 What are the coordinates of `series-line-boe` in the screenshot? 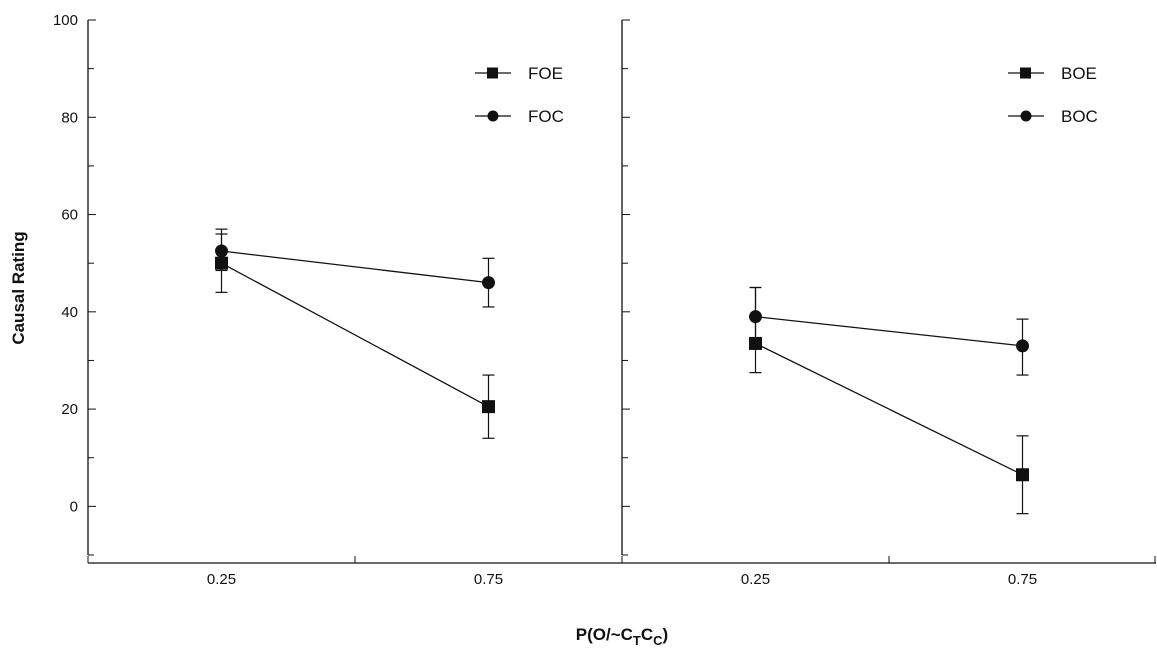 It's located at (889, 409).